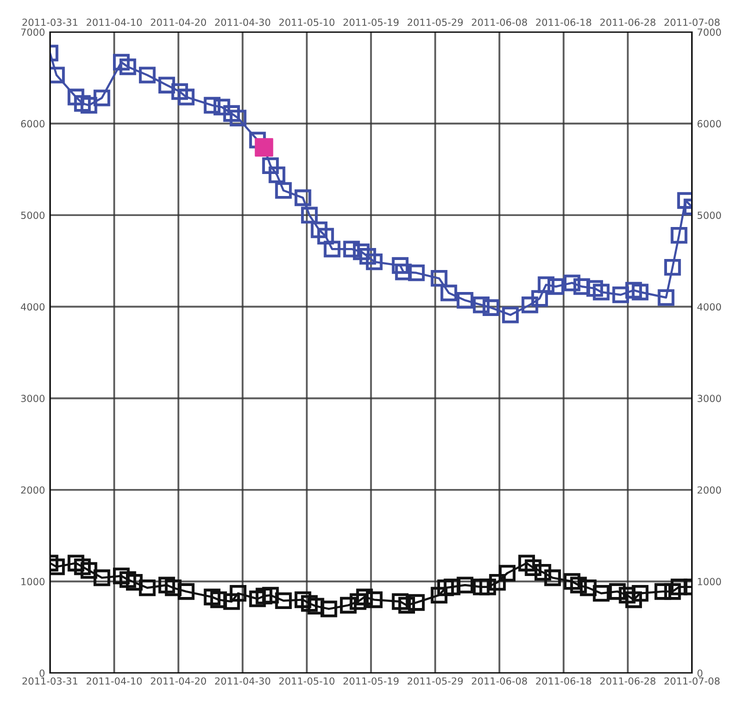  I want to click on y2-tick-label: 4000, so click(709, 307).